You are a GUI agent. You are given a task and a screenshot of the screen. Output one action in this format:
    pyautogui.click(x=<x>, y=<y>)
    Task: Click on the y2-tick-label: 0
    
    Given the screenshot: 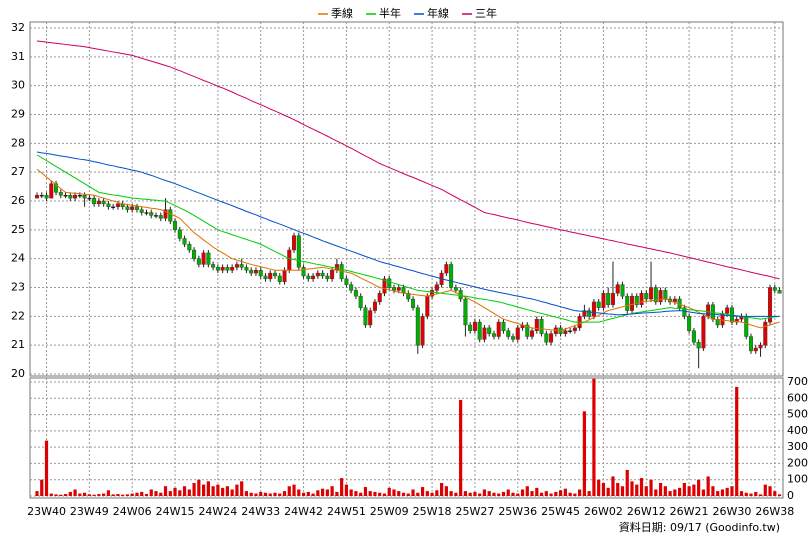 What is the action you would take?
    pyautogui.click(x=790, y=495)
    